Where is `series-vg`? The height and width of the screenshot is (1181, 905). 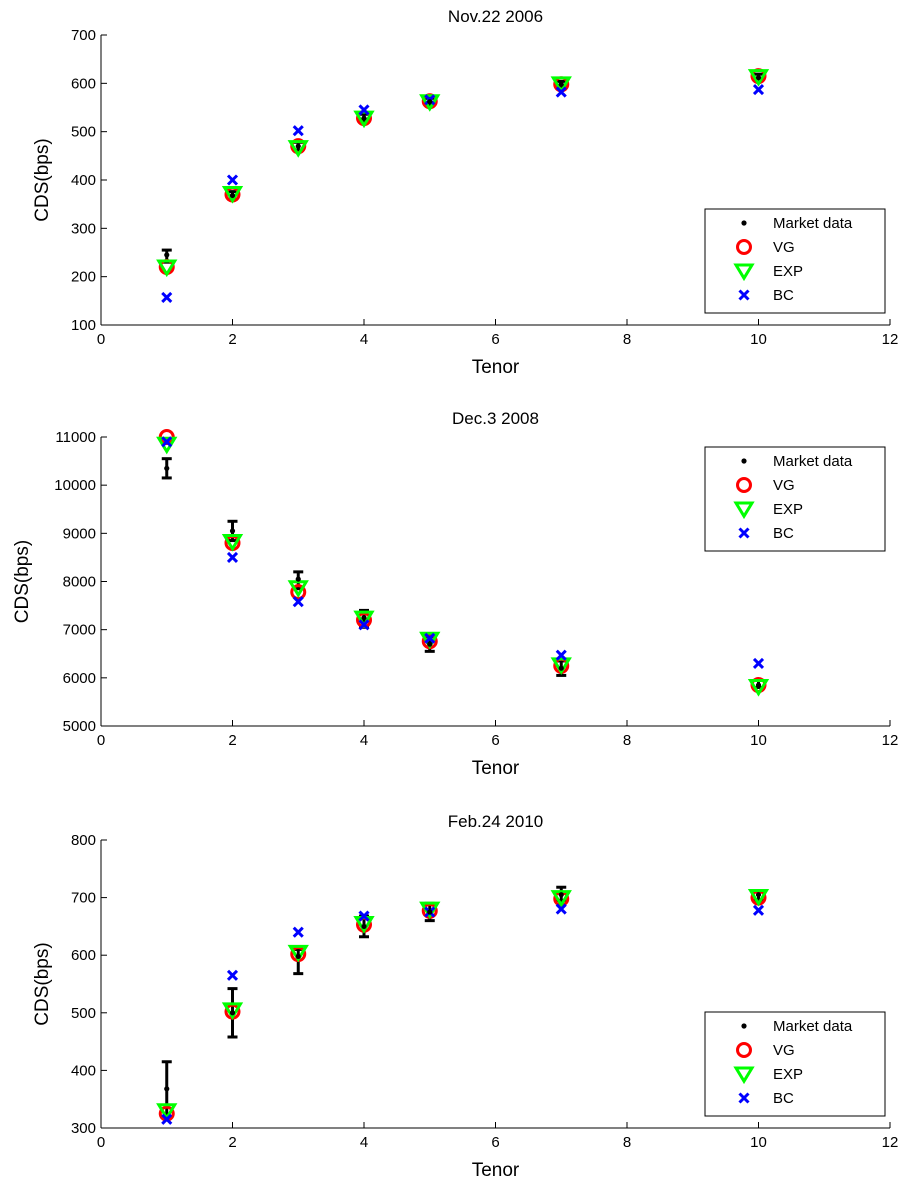 series-vg is located at coordinates (462, 1005).